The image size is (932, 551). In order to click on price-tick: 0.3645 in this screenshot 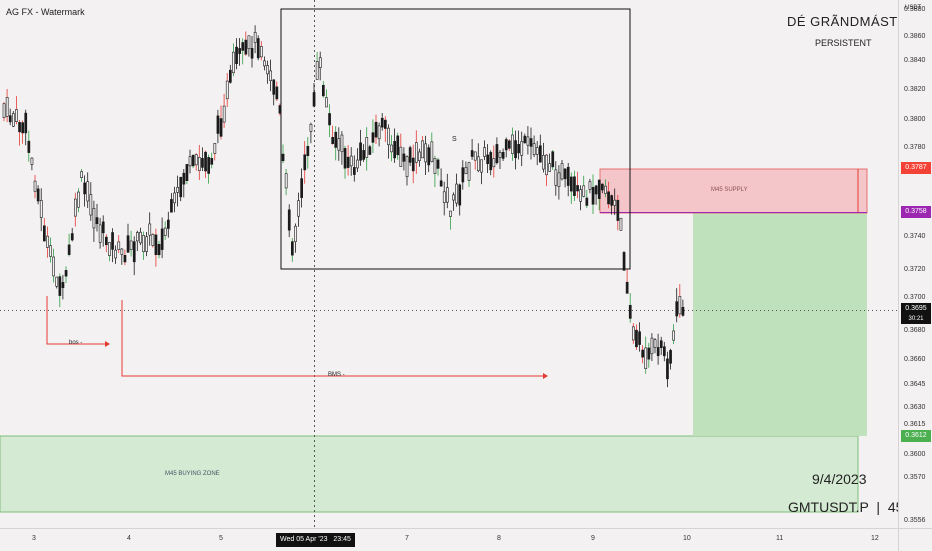, I will do `click(915, 384)`.